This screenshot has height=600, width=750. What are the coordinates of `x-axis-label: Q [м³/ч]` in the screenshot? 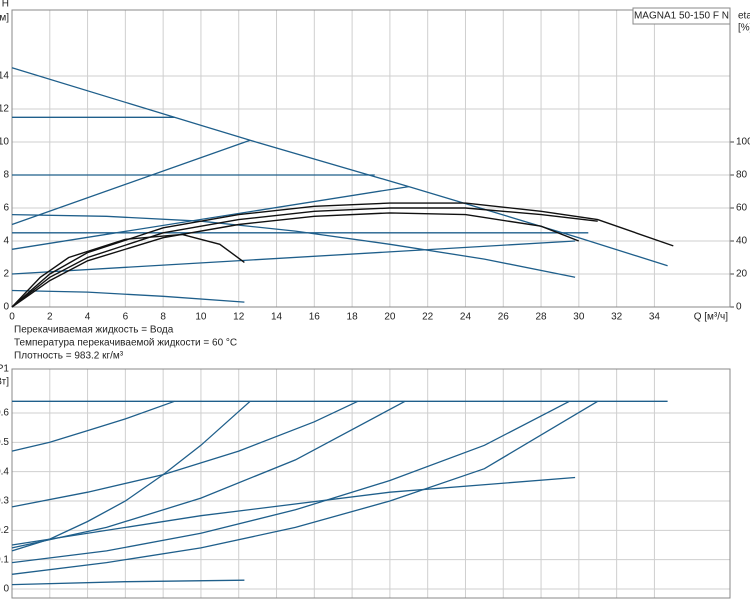 It's located at (711, 317).